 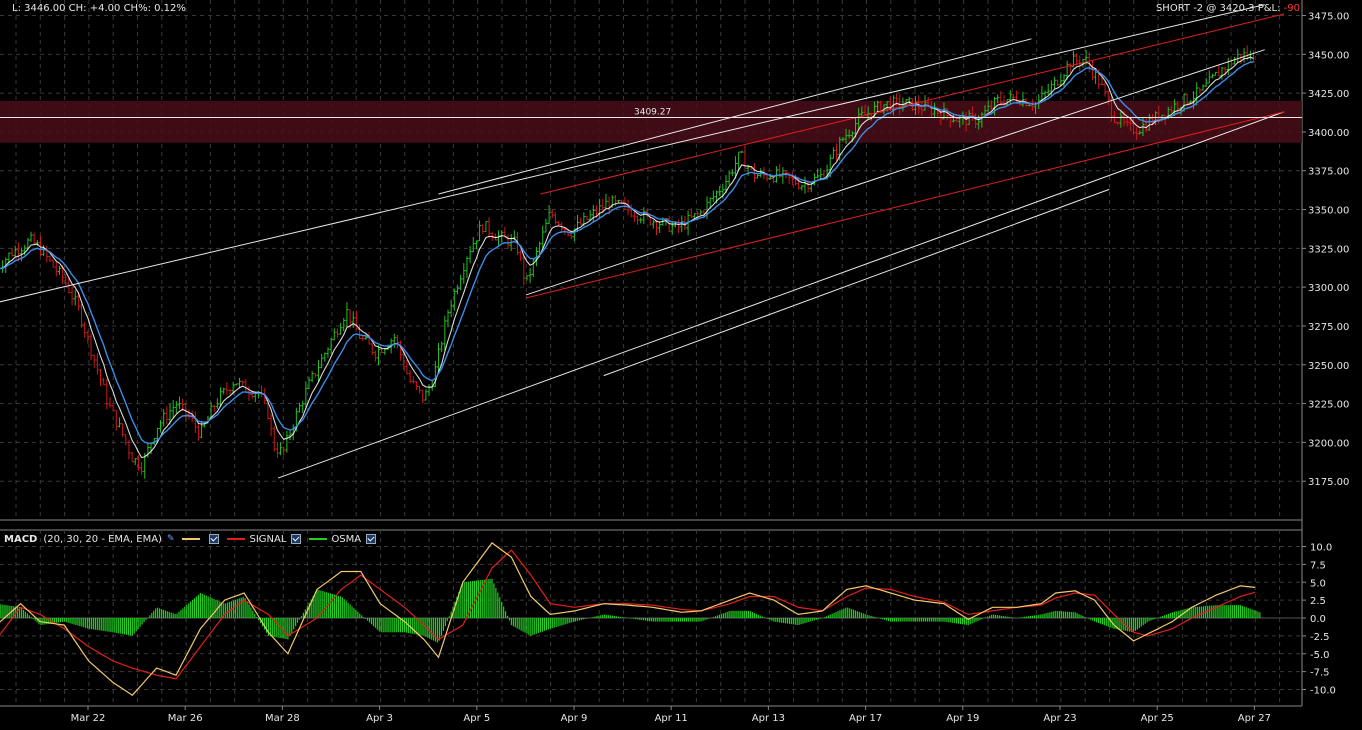 I want to click on x-tick-label: Apr 5, so click(x=476, y=718).